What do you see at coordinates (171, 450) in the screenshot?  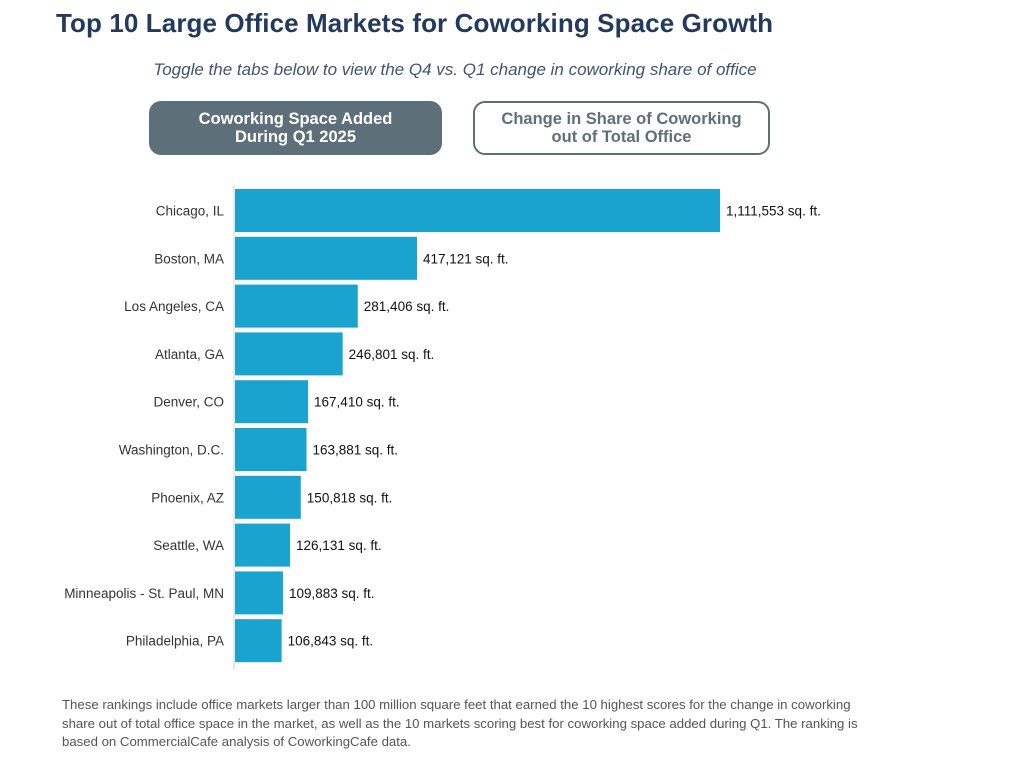 I see `category-label: Washington, D.C.` at bounding box center [171, 450].